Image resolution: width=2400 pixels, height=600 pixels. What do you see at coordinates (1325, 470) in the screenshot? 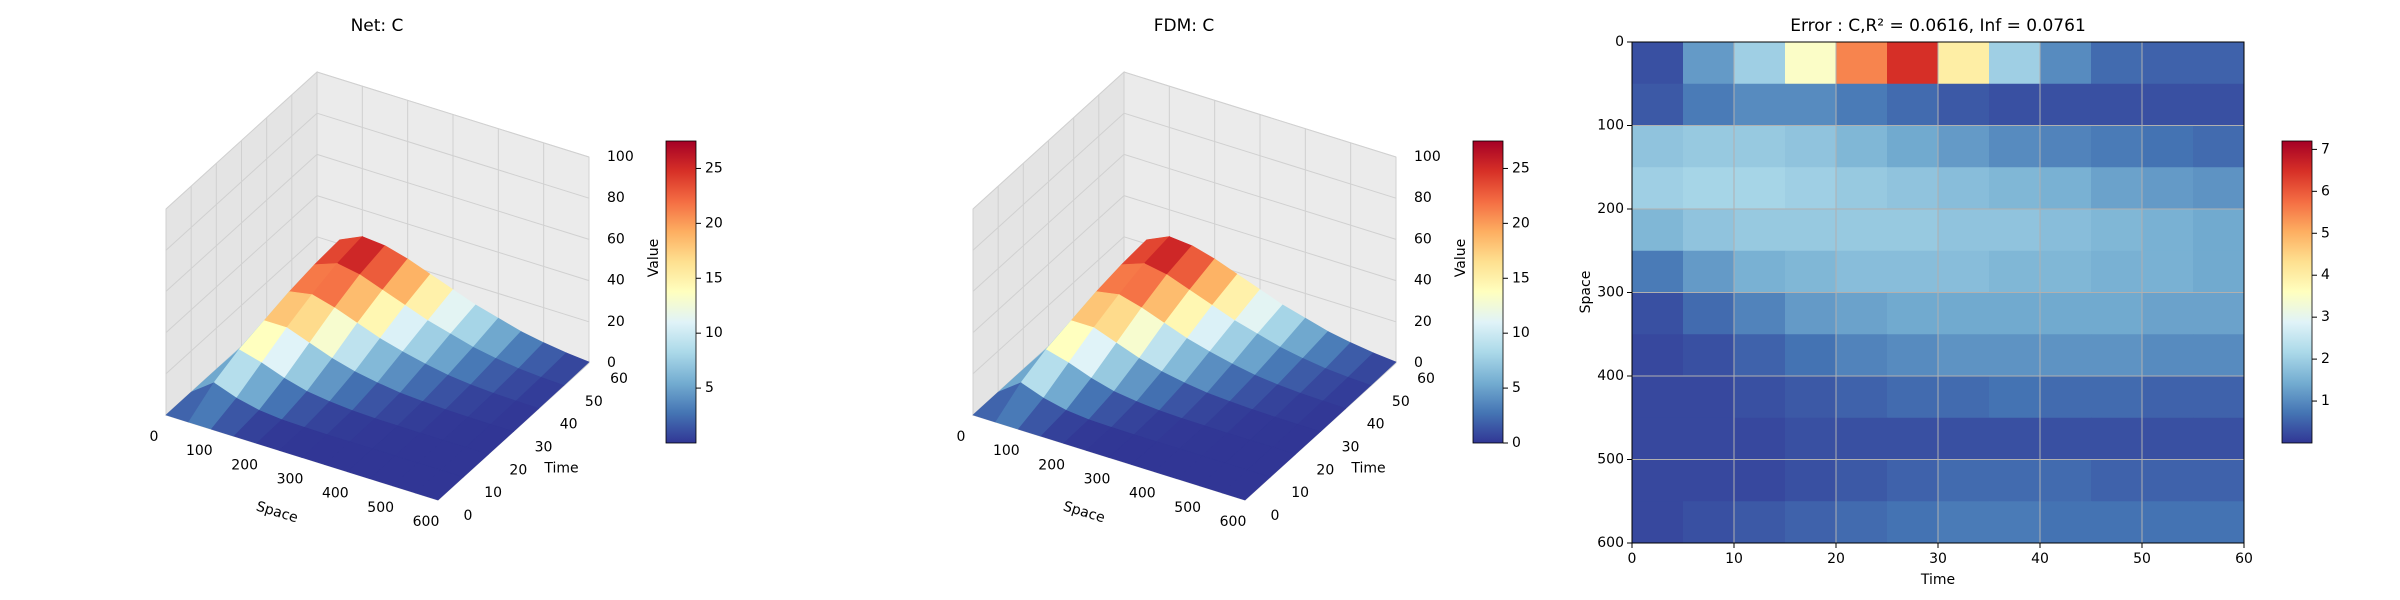
I see `y-tick-label: 20` at bounding box center [1325, 470].